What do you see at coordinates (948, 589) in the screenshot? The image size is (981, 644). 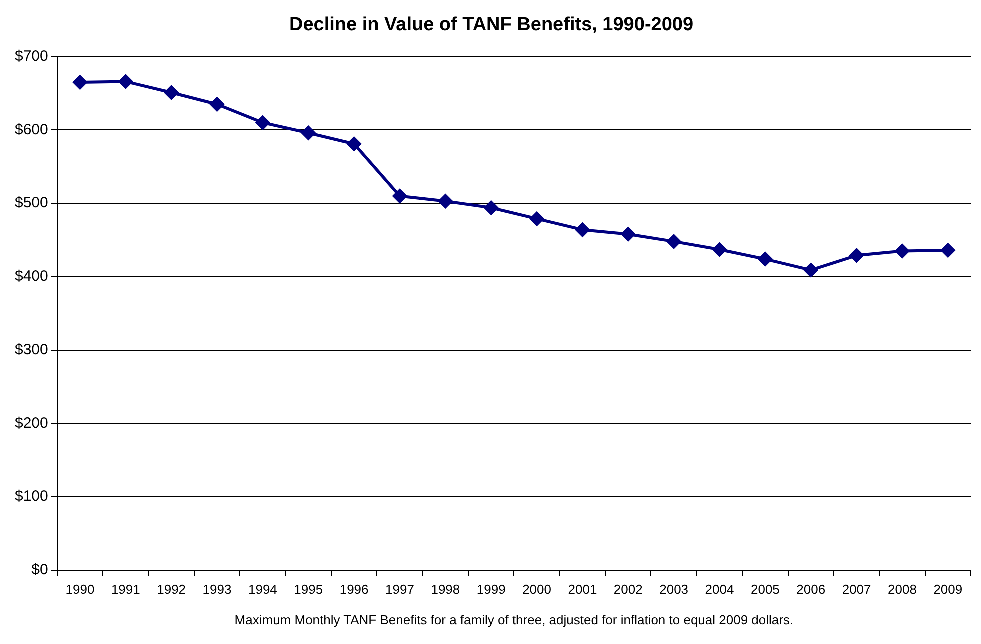 I see `x-tick-label: 2009` at bounding box center [948, 589].